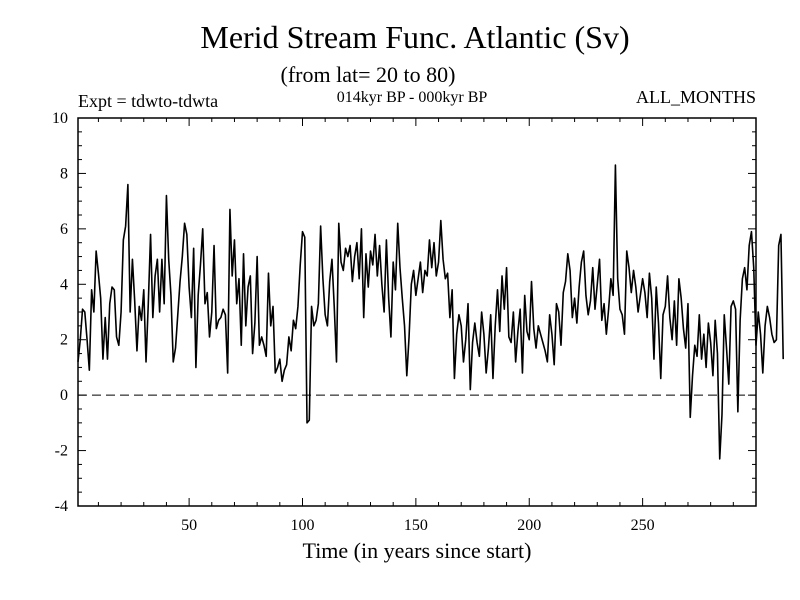 The width and height of the screenshot is (800, 600). I want to click on period-label: 014kyr BP - 000kyr BP, so click(412, 97).